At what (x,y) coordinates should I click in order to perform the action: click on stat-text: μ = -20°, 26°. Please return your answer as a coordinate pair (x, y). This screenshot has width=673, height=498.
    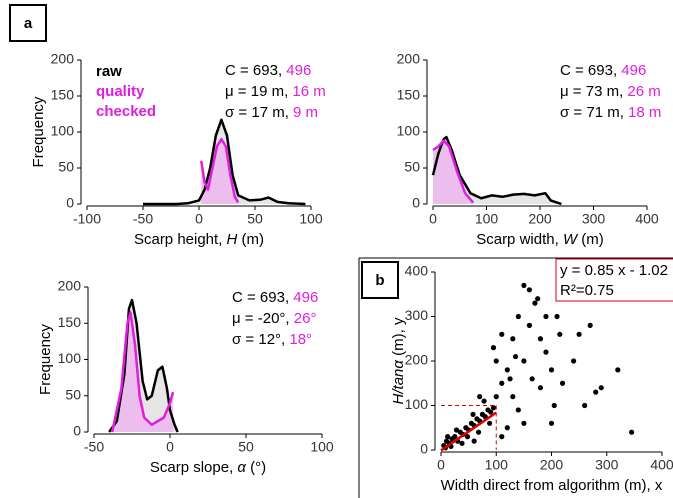
    Looking at the image, I should click on (274, 318).